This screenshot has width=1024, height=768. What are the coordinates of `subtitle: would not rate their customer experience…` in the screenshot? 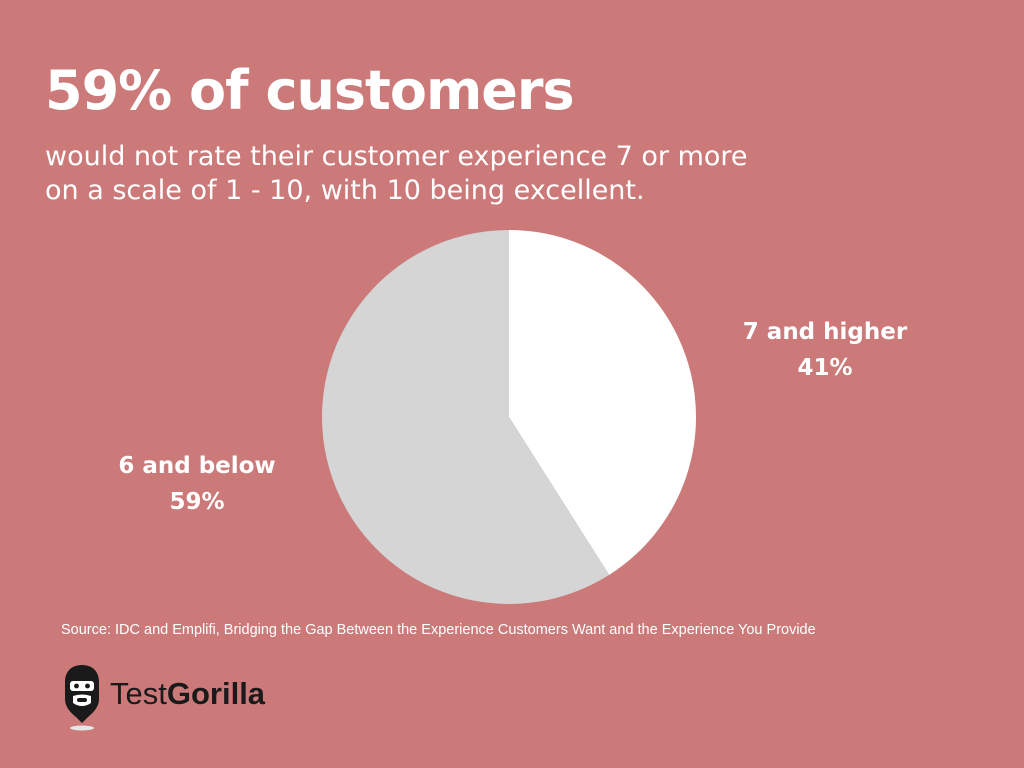 It's located at (396, 174).